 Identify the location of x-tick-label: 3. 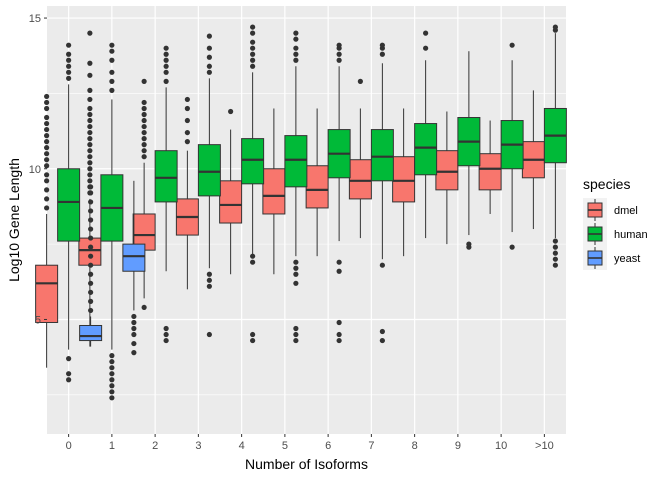
(198, 446).